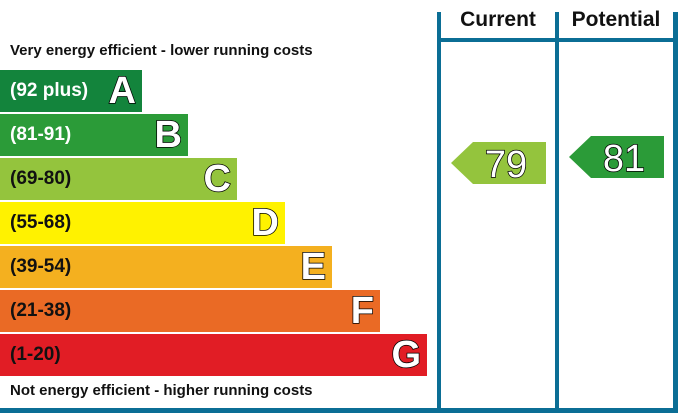 The height and width of the screenshot is (415, 678). Describe the element at coordinates (624, 159) in the screenshot. I see `potential-rating-arrow-value: 81` at that location.